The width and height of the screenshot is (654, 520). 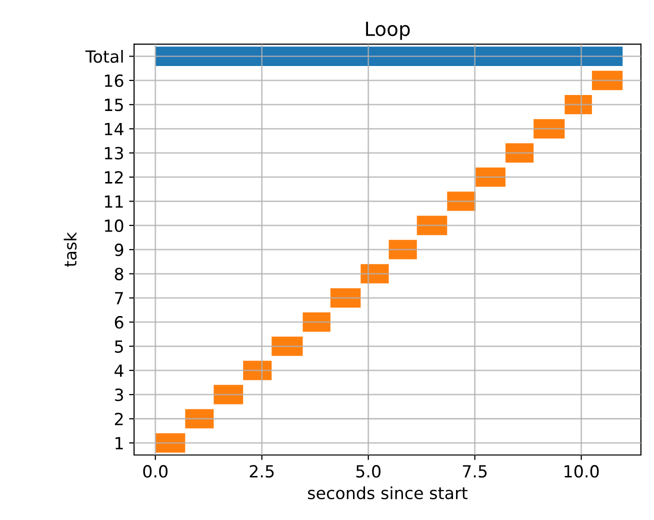 What do you see at coordinates (119, 443) in the screenshot?
I see `y-tick-label: 1` at bounding box center [119, 443].